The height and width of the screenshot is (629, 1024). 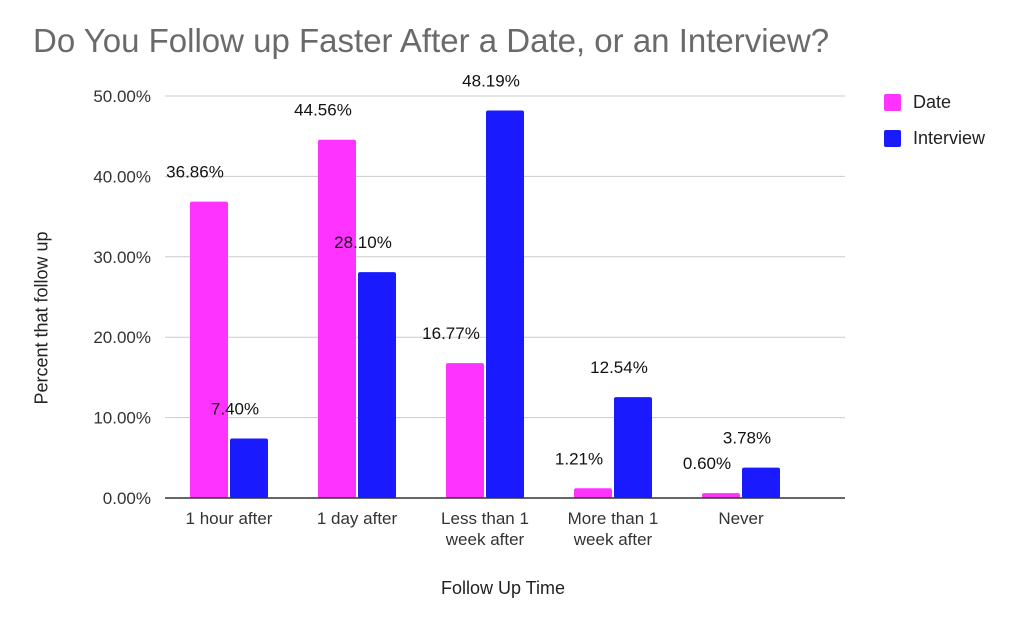 I want to click on x-tick-label: Less than 1 week after, so click(x=485, y=529).